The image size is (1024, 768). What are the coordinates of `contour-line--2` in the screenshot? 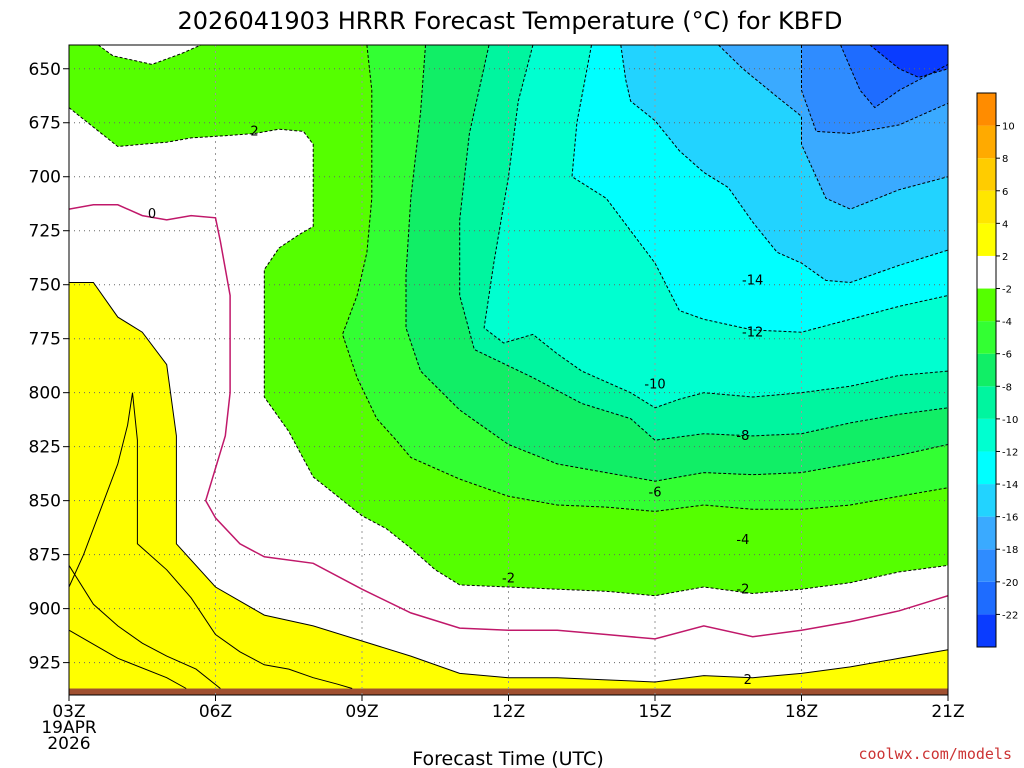 It's located at (150, 55).